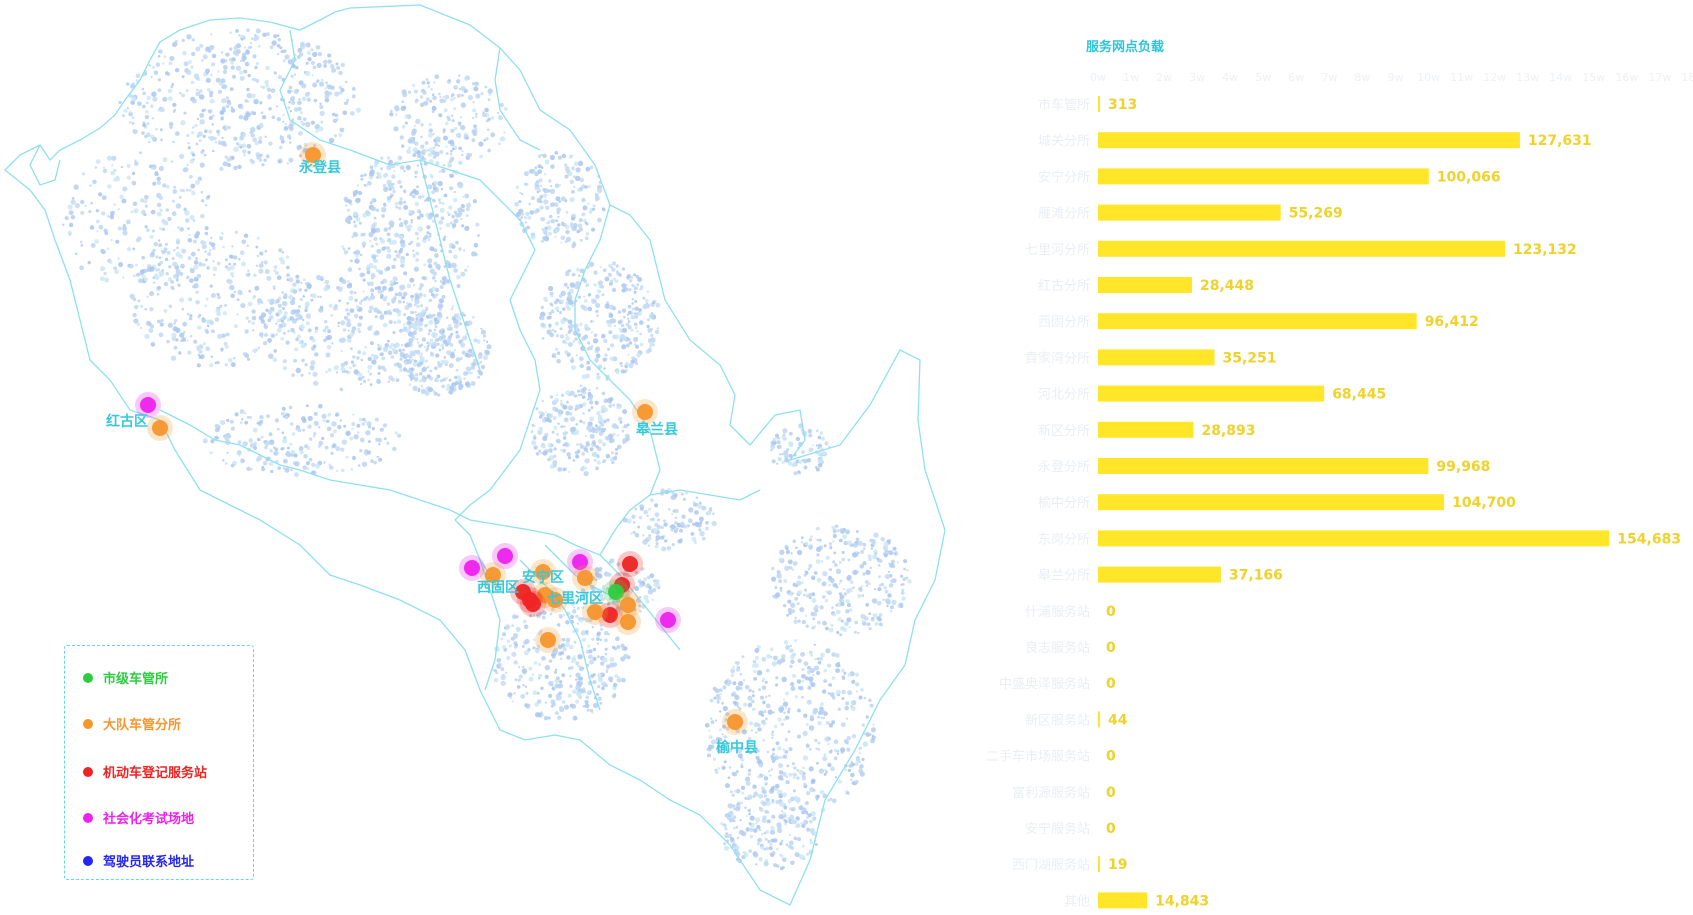  Describe the element at coordinates (1064, 395) in the screenshot. I see `category-label: 河北分所` at that location.